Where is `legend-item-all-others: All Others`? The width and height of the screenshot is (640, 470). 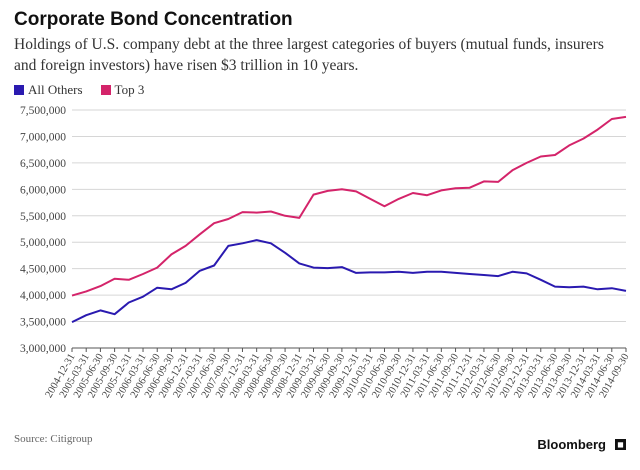
legend-item-all-others: All Others is located at coordinates (48, 90).